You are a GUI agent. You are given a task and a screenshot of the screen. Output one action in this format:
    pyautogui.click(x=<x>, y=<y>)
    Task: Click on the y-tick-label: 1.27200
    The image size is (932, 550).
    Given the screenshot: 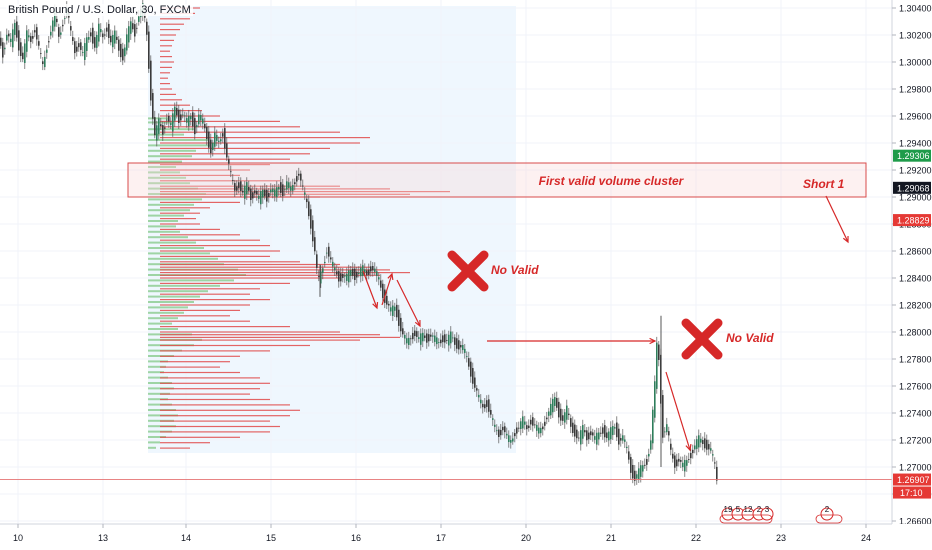 What is the action you would take?
    pyautogui.click(x=915, y=441)
    